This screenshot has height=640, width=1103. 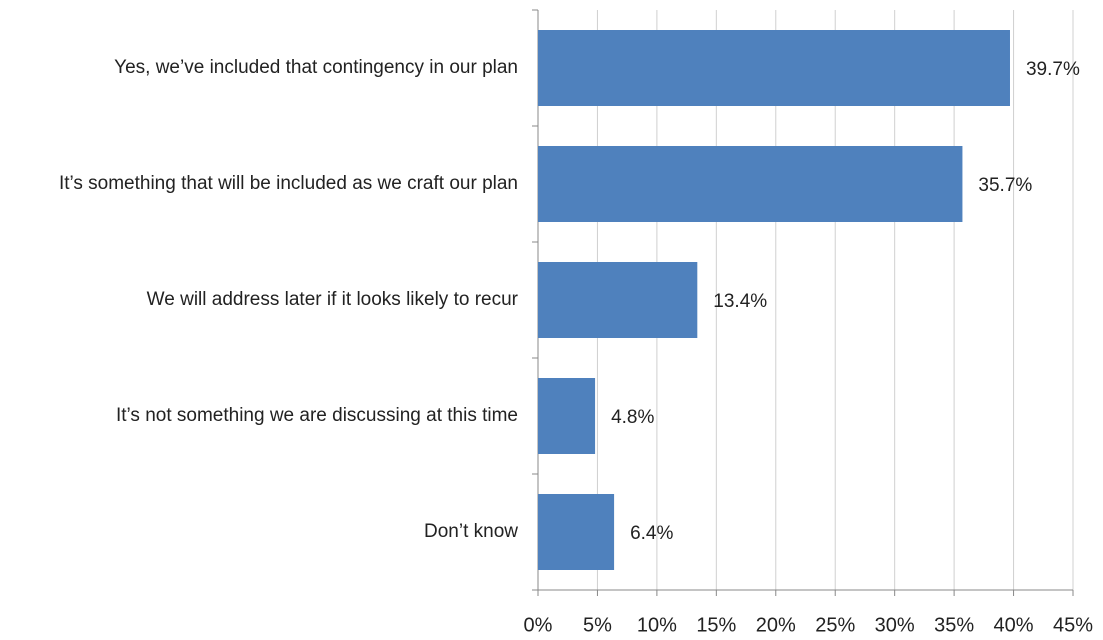 What do you see at coordinates (597, 625) in the screenshot?
I see `x-tick-label: 5%` at bounding box center [597, 625].